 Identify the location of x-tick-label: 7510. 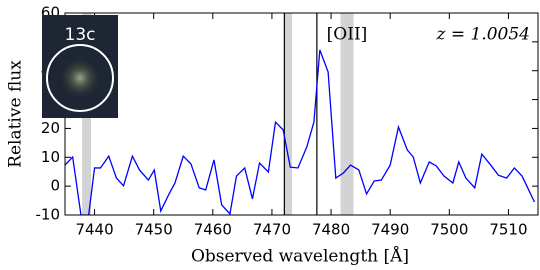
(508, 230).